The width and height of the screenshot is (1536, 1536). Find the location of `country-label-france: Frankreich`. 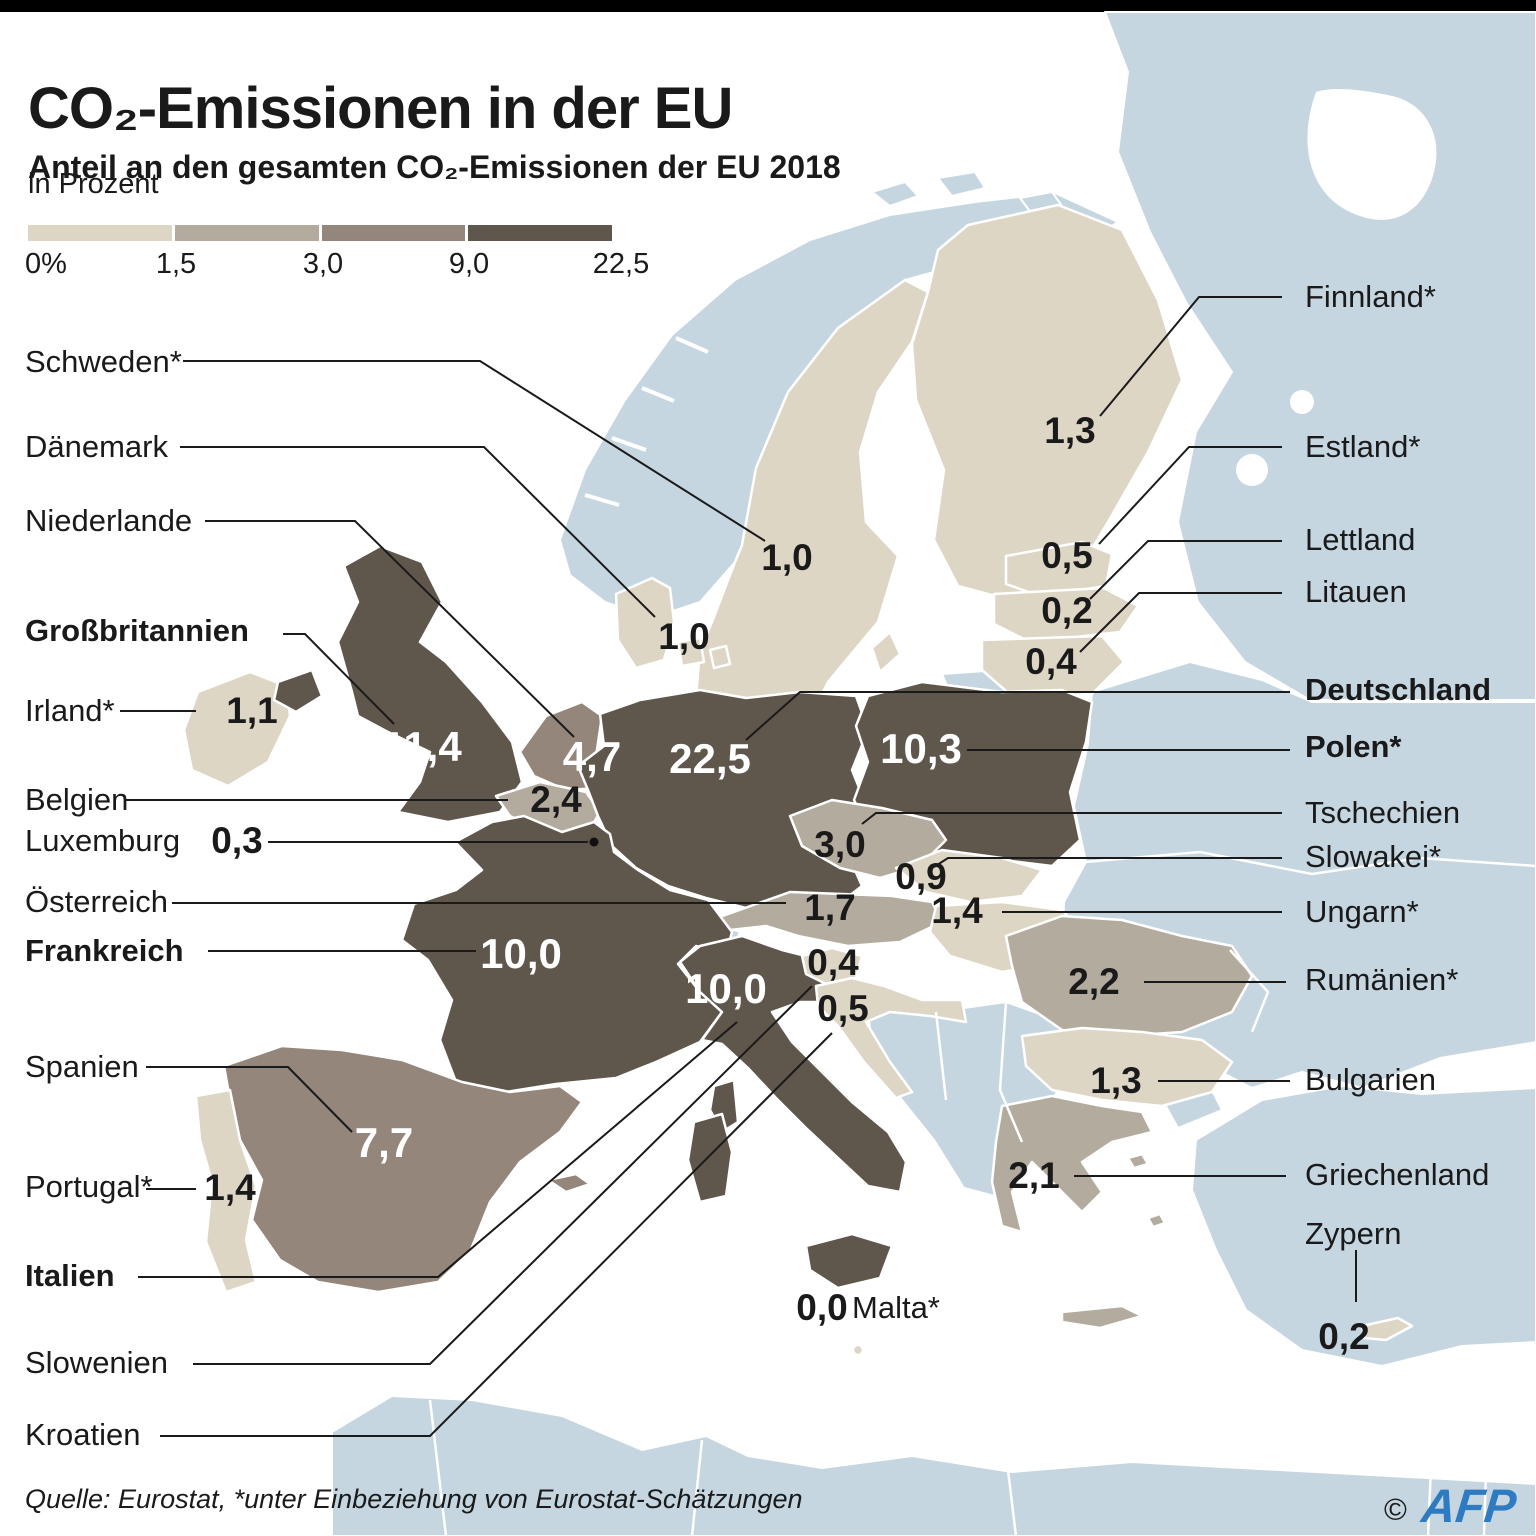

country-label-france: Frankreich is located at coordinates (104, 950).